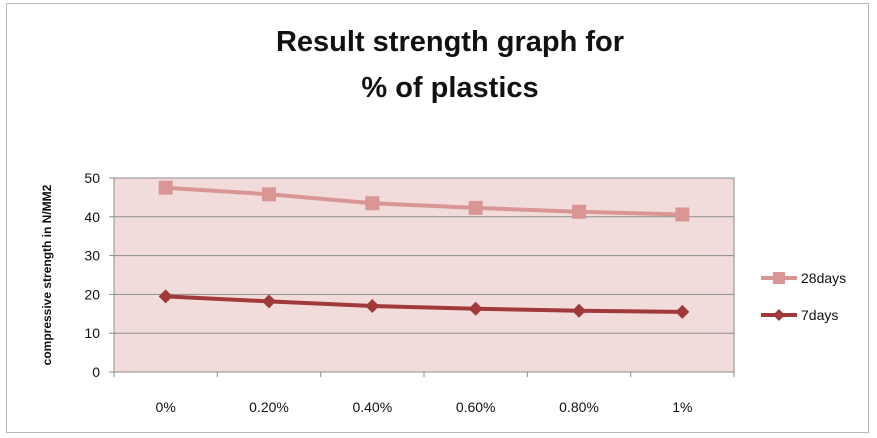  Describe the element at coordinates (92, 256) in the screenshot. I see `y-tick-label: 30` at that location.